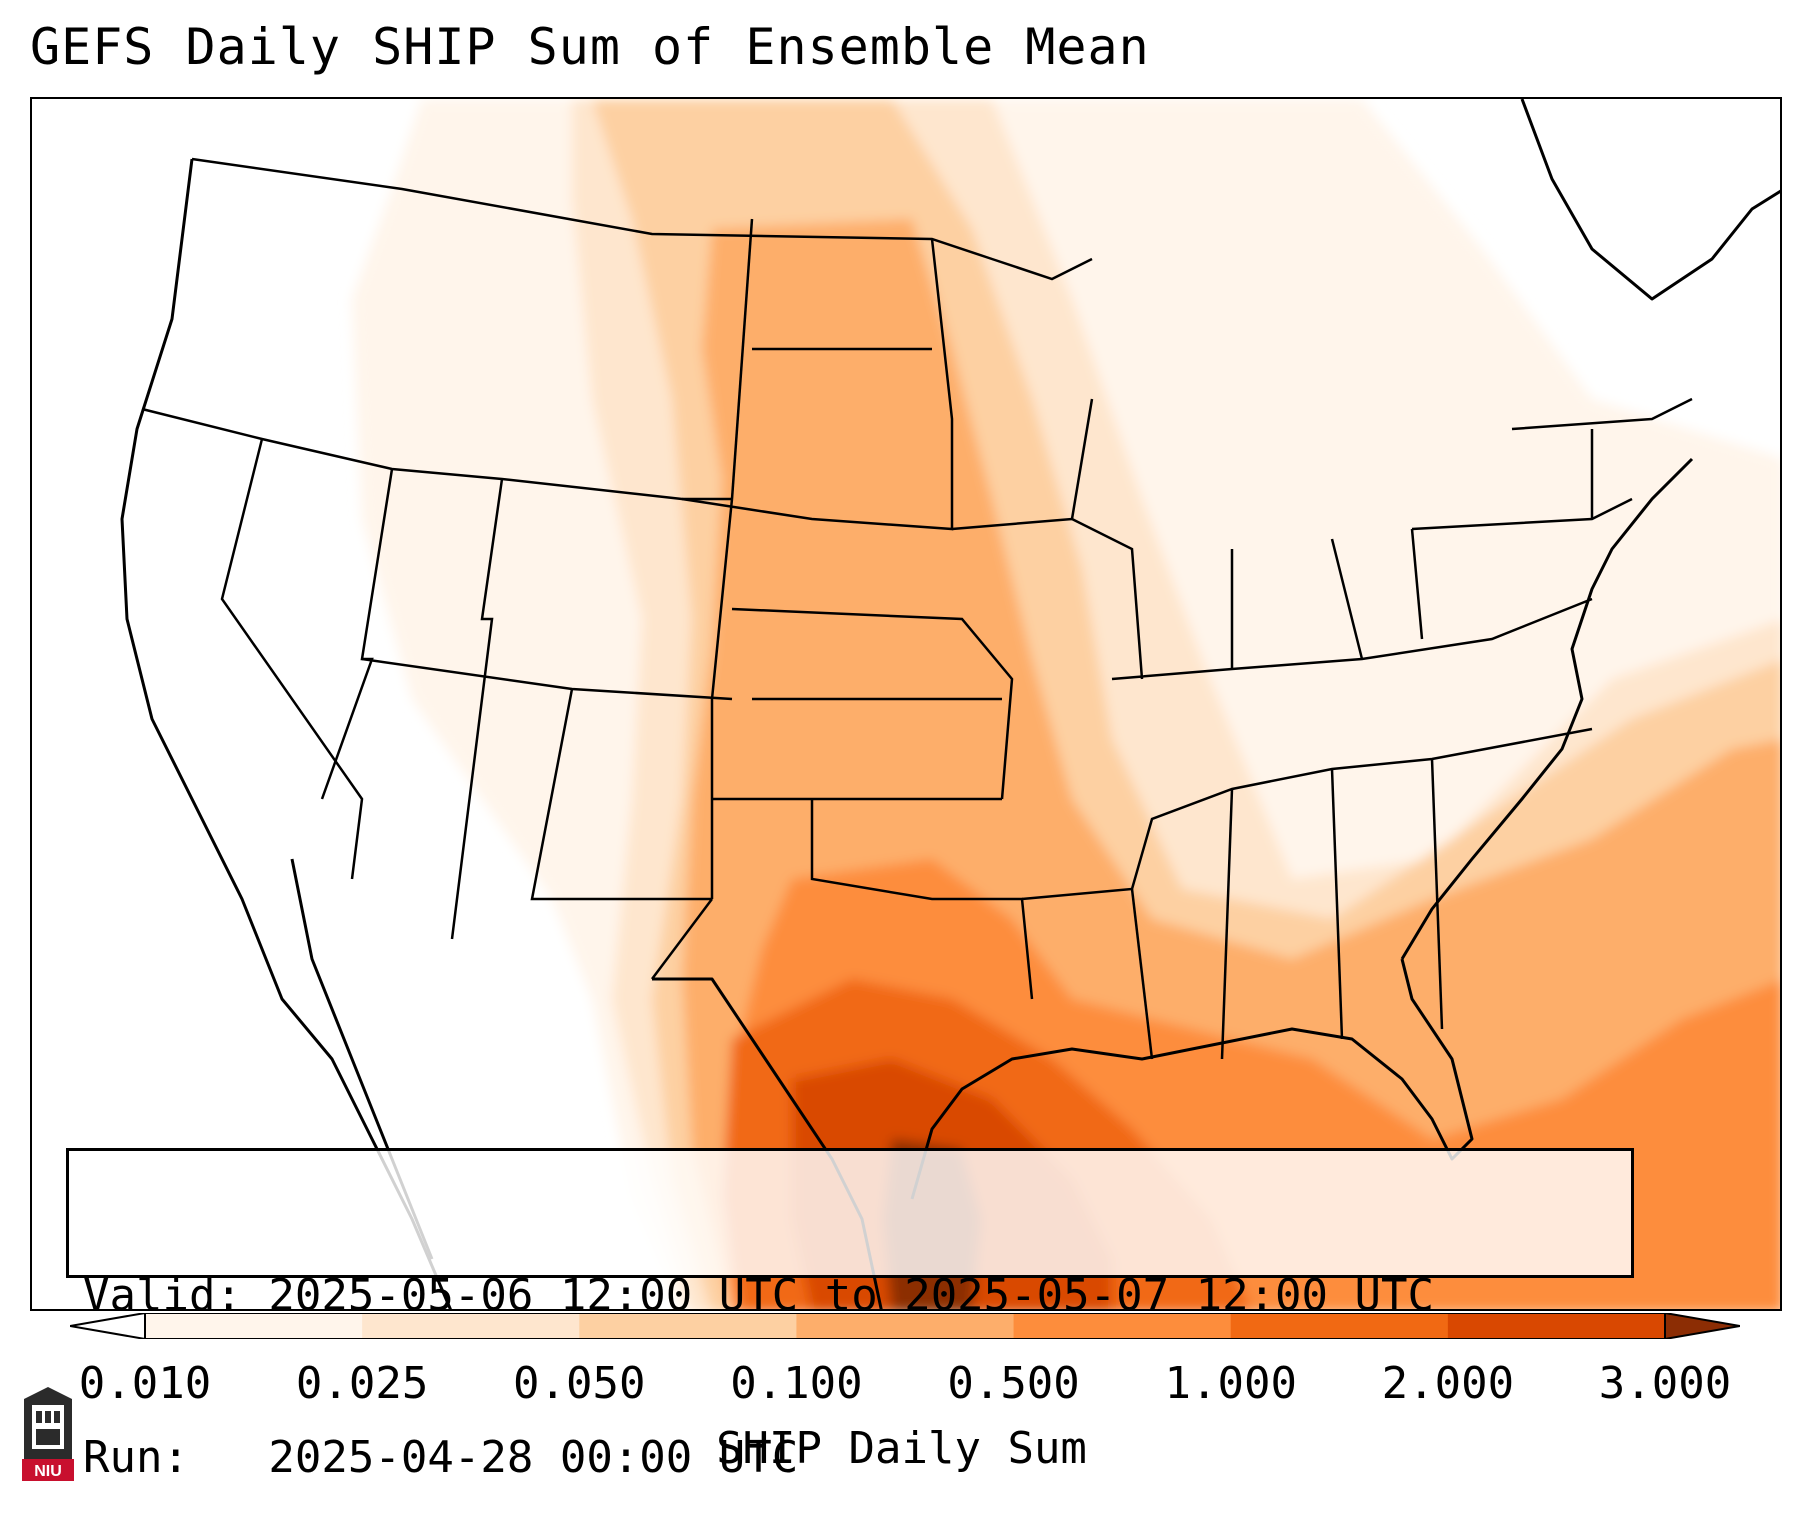 The width and height of the screenshot is (1803, 1539). I want to click on colorbar-segments, so click(905, 1326).